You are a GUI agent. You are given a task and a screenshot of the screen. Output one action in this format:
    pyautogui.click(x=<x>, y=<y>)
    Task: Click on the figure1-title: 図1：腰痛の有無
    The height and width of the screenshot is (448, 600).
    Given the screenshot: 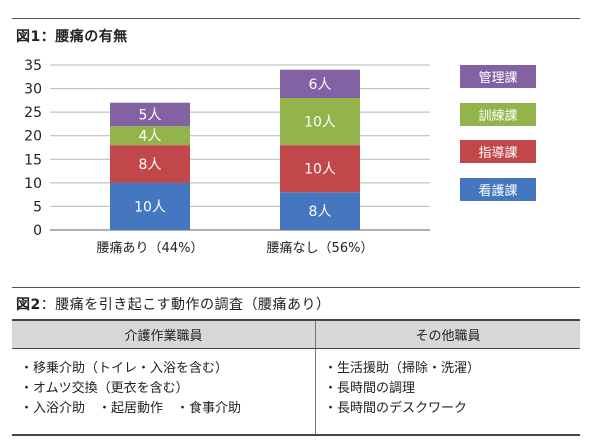 What is the action you would take?
    pyautogui.click(x=72, y=37)
    